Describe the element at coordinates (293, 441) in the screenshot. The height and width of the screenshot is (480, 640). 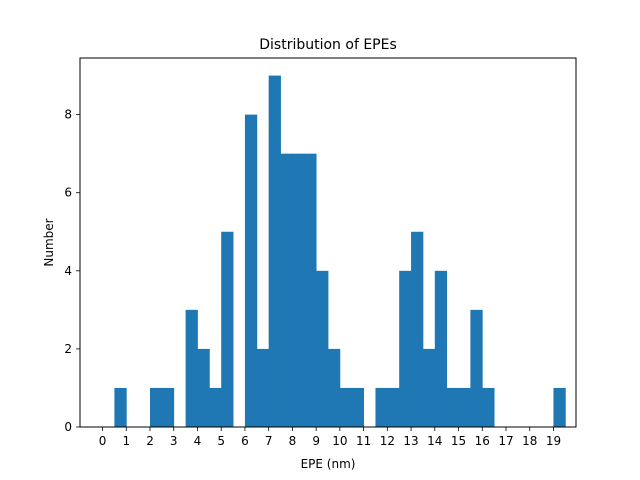
I see `x-tick-label-8: 8` at that location.